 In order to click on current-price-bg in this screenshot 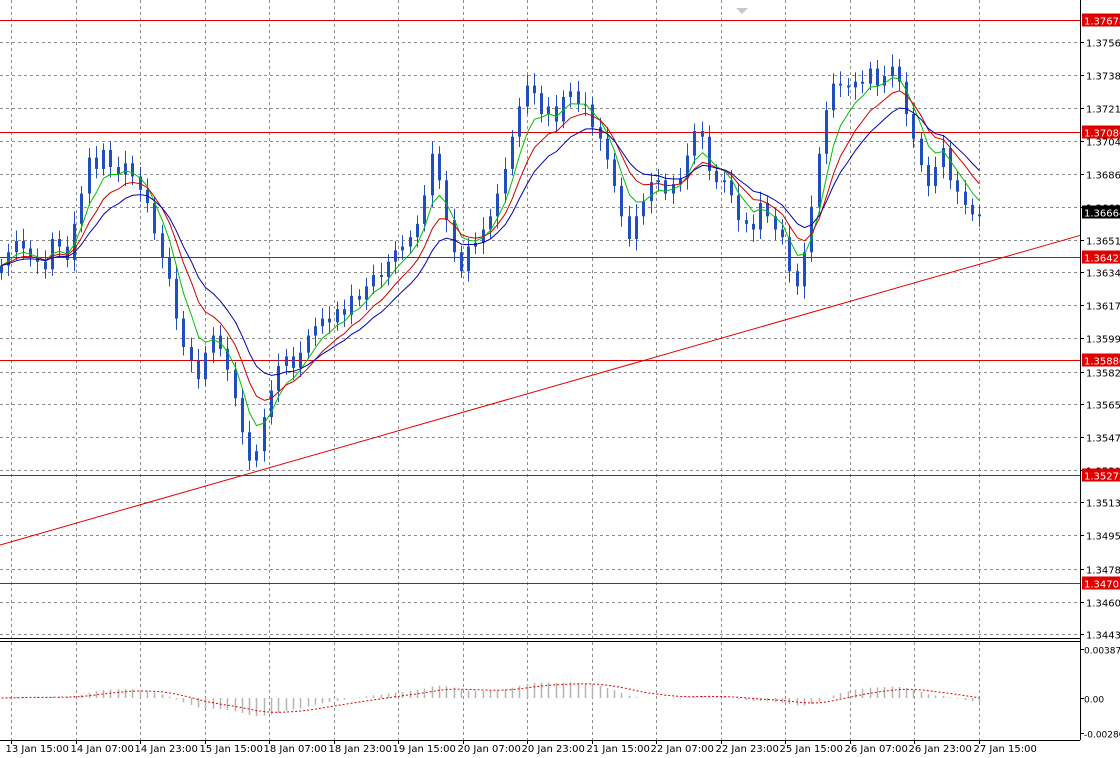, I will do `click(1101, 212)`.